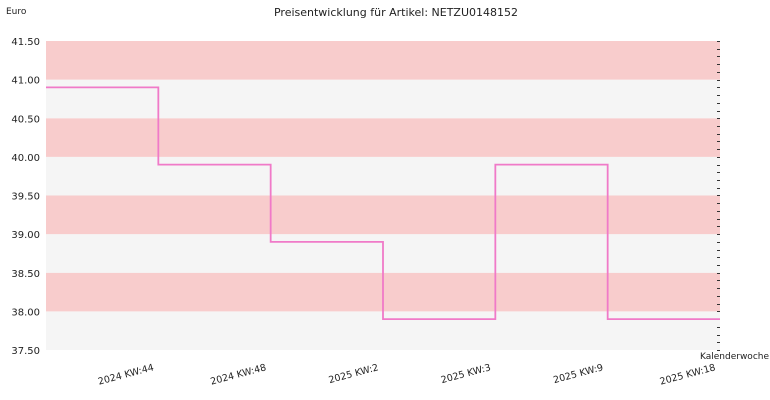 This screenshot has width=770, height=400. Describe the element at coordinates (25, 42) in the screenshot. I see `y-tick-label: 41.50` at that location.